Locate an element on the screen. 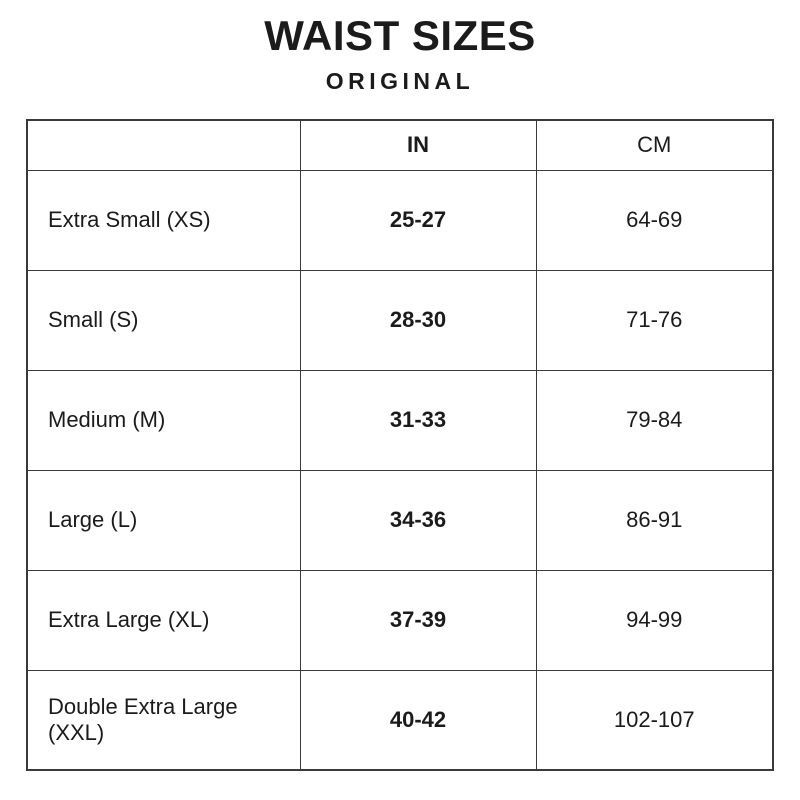 This screenshot has width=800, height=800. table-row: Medium (M) 31-33 79-84 is located at coordinates (400, 420).